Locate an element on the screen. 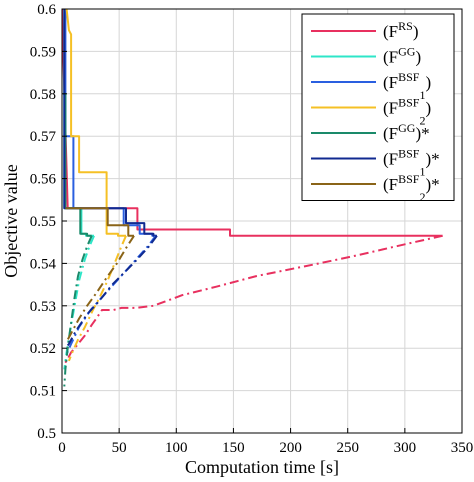 Image resolution: width=474 pixels, height=482 pixels. y-tick-label: 0.57 is located at coordinates (43, 137).